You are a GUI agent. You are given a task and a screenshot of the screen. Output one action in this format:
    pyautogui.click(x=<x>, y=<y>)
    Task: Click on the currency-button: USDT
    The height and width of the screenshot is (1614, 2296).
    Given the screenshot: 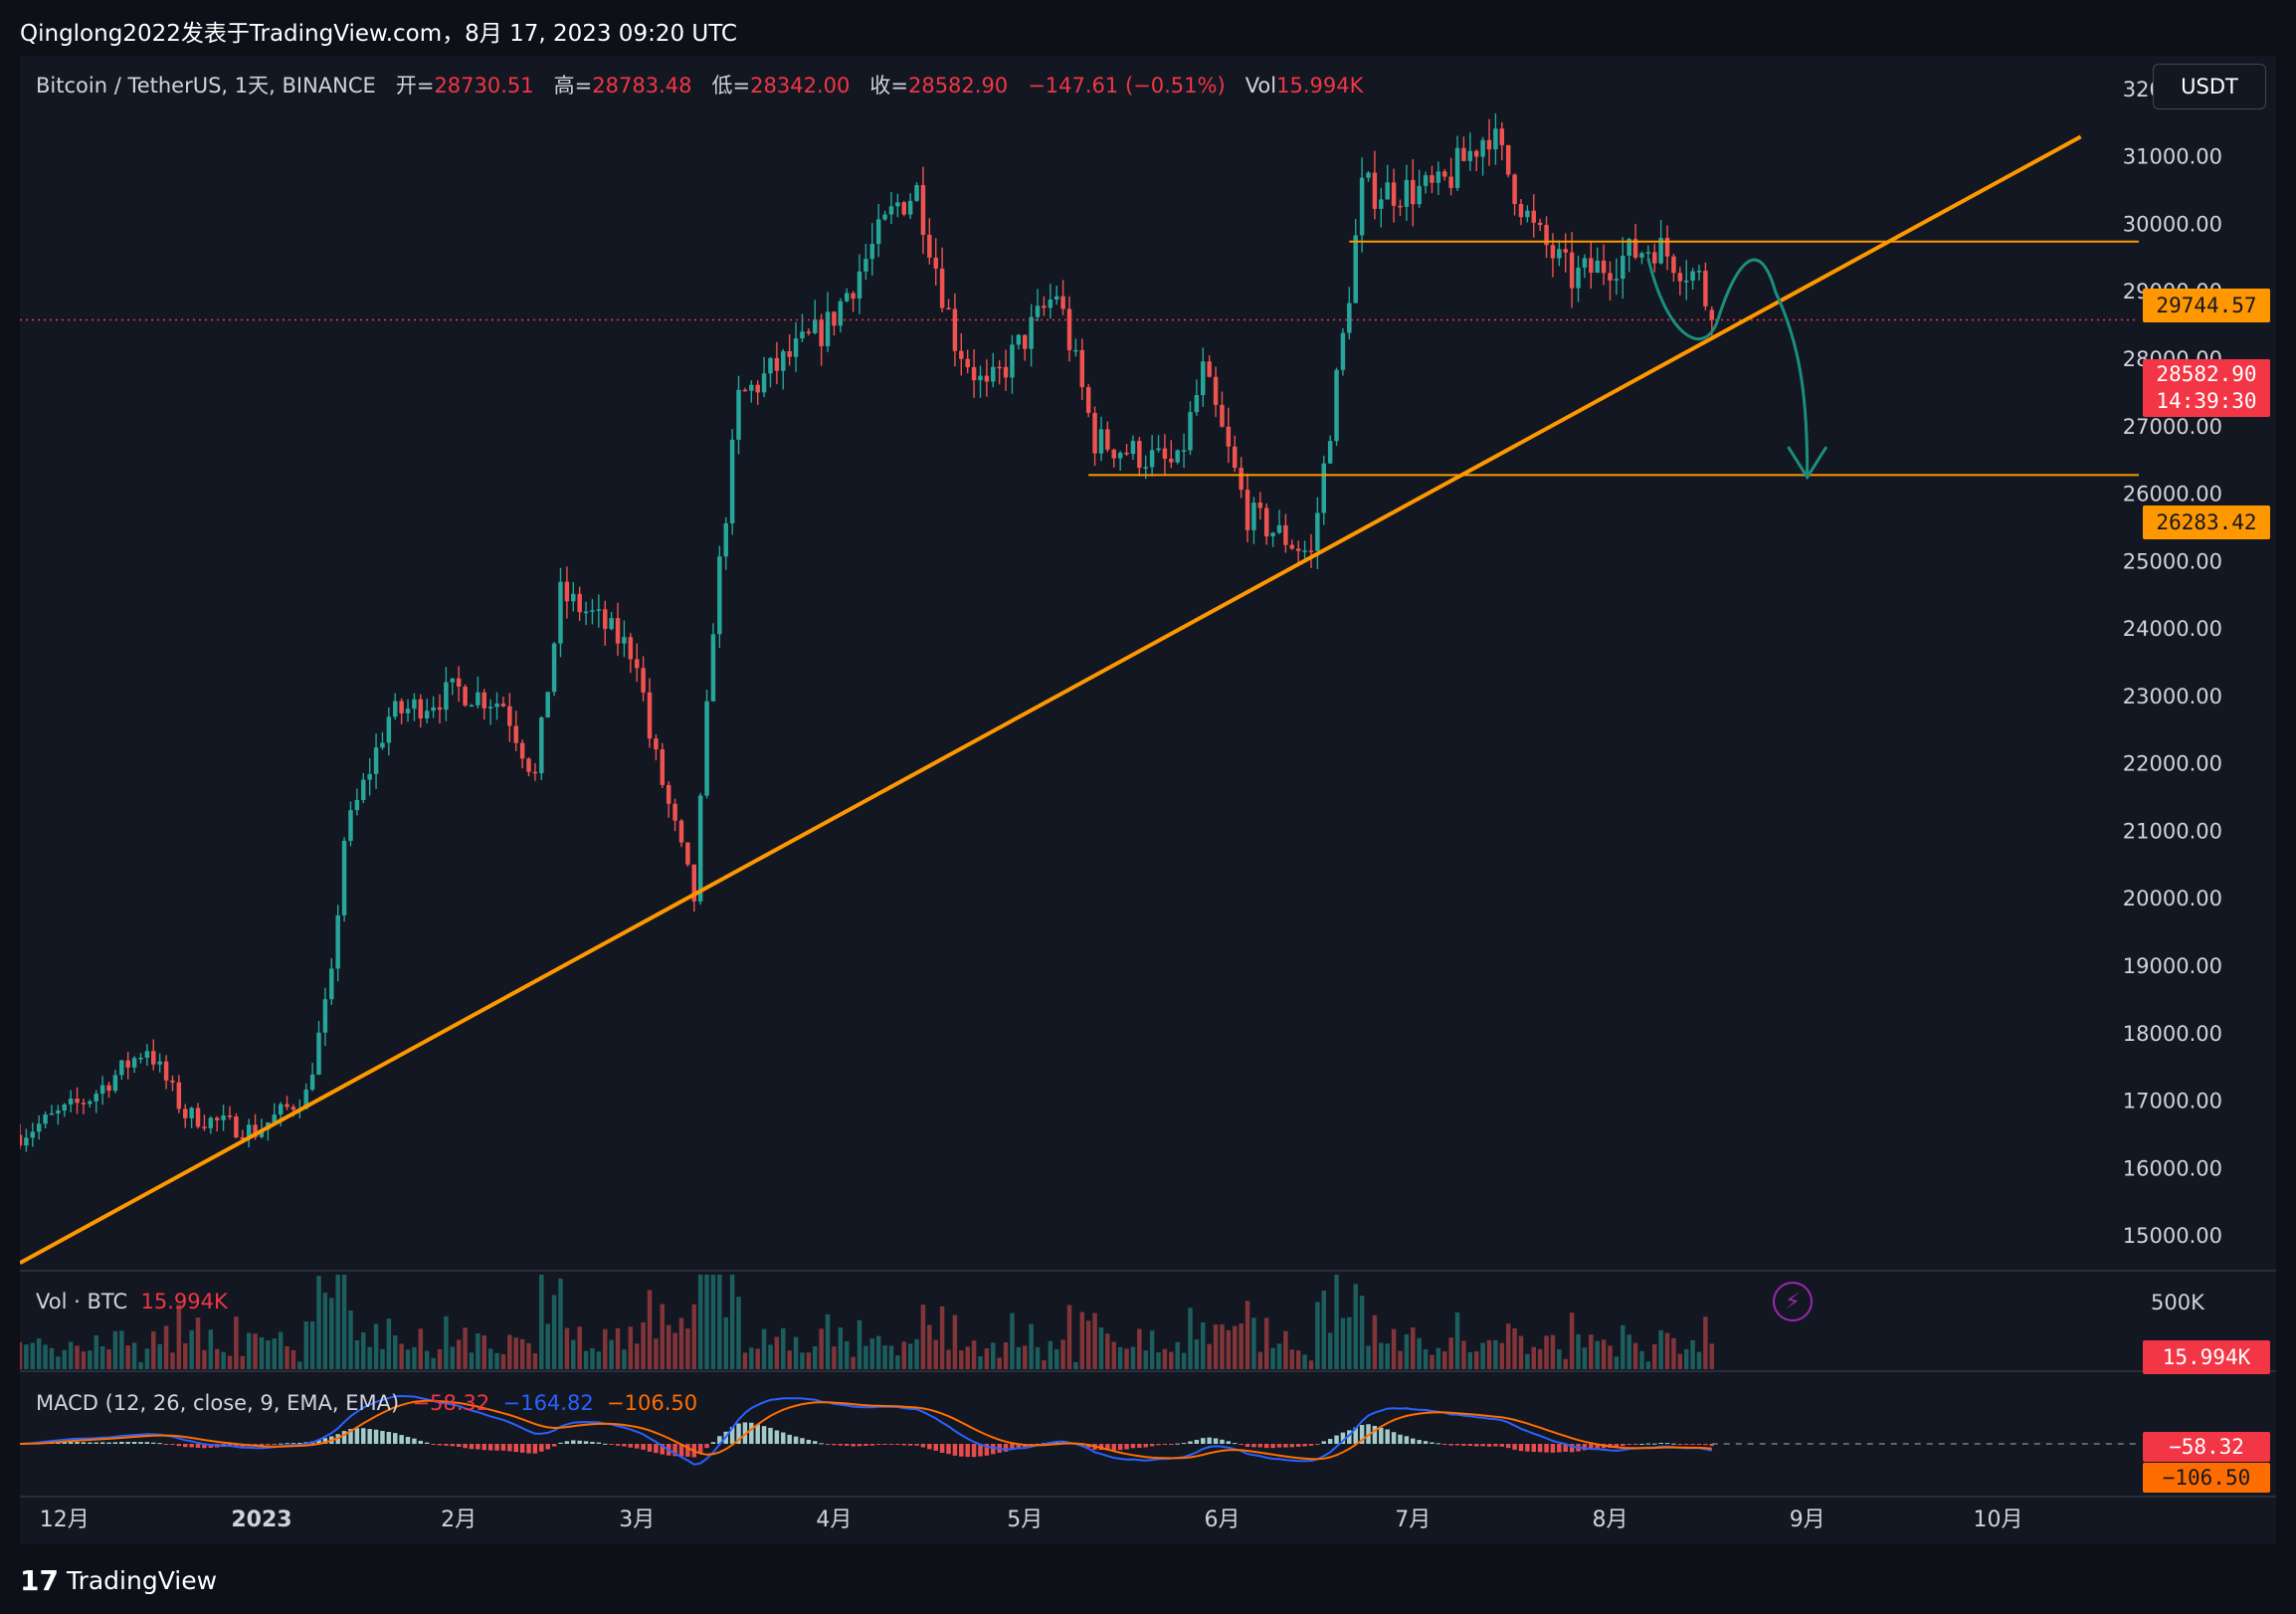 What is the action you would take?
    pyautogui.click(x=2209, y=86)
    